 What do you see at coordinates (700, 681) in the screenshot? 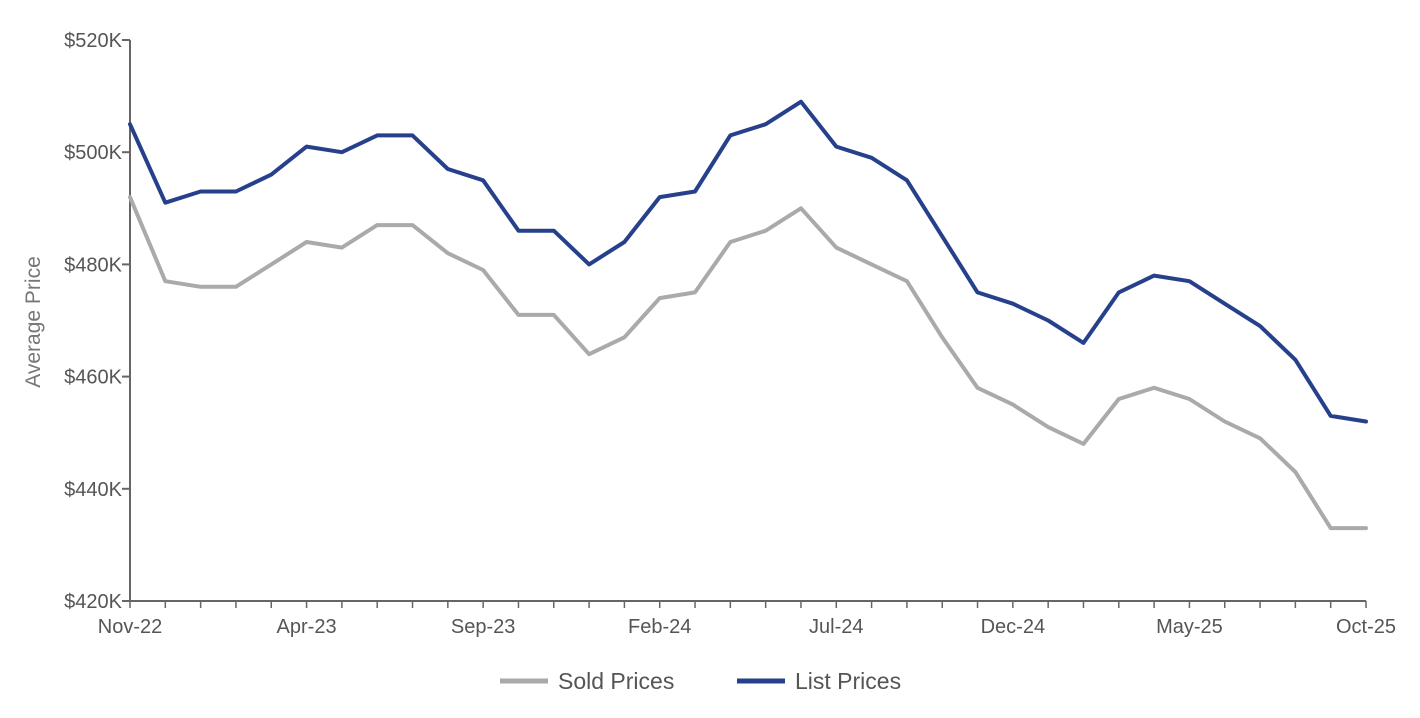
I see `legend: Sold Prices List Prices` at bounding box center [700, 681].